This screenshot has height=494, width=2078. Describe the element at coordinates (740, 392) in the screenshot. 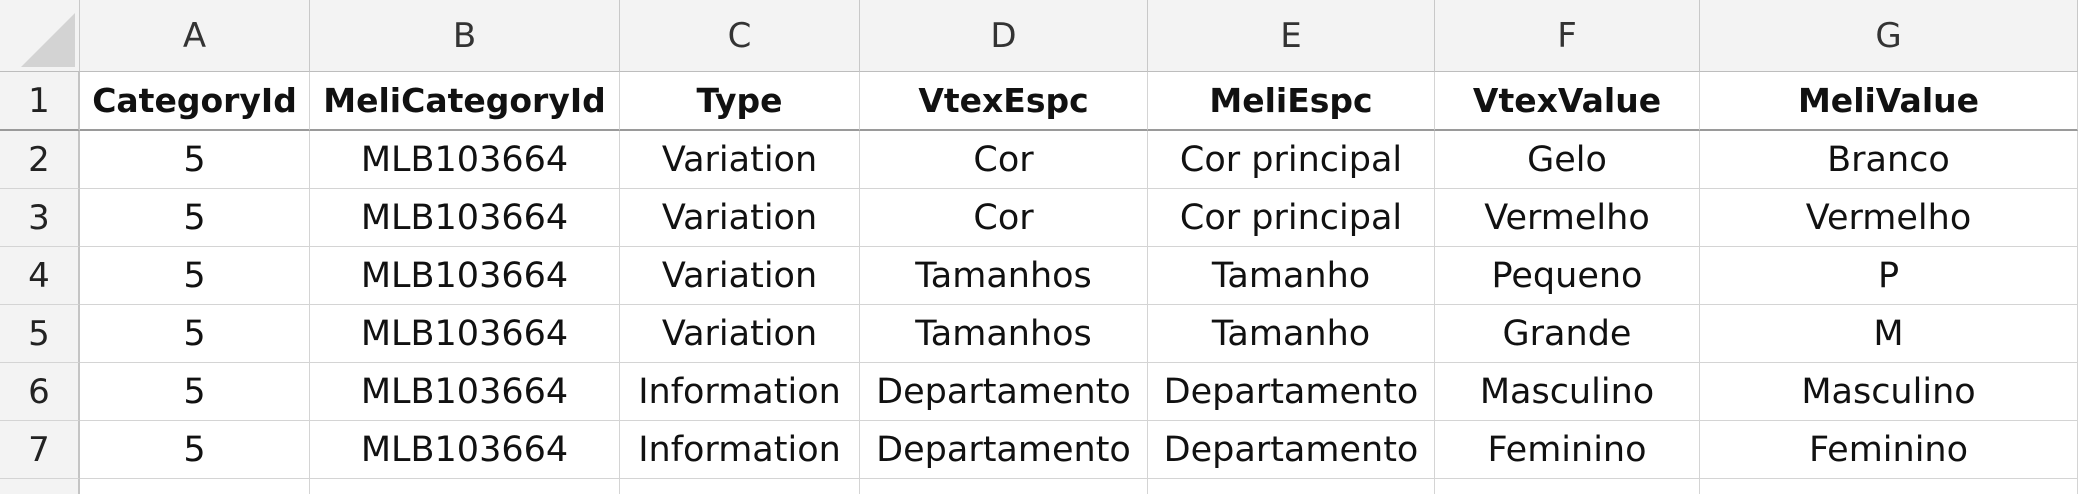

I see `cell-c6: Information` at that location.